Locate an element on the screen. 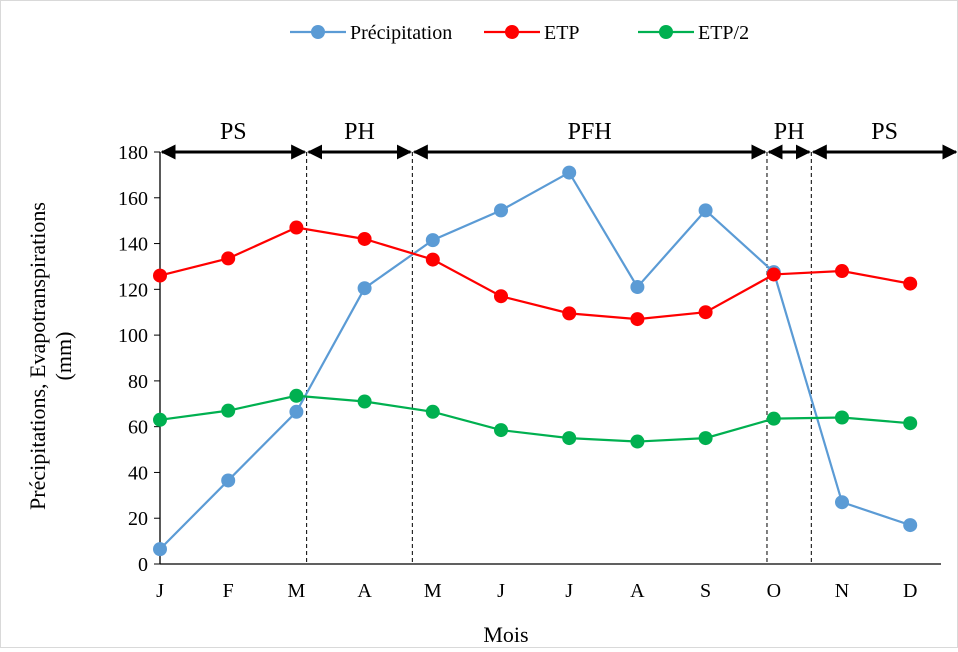 Image resolution: width=958 pixels, height=652 pixels. x-tick-label: D is located at coordinates (910, 591).